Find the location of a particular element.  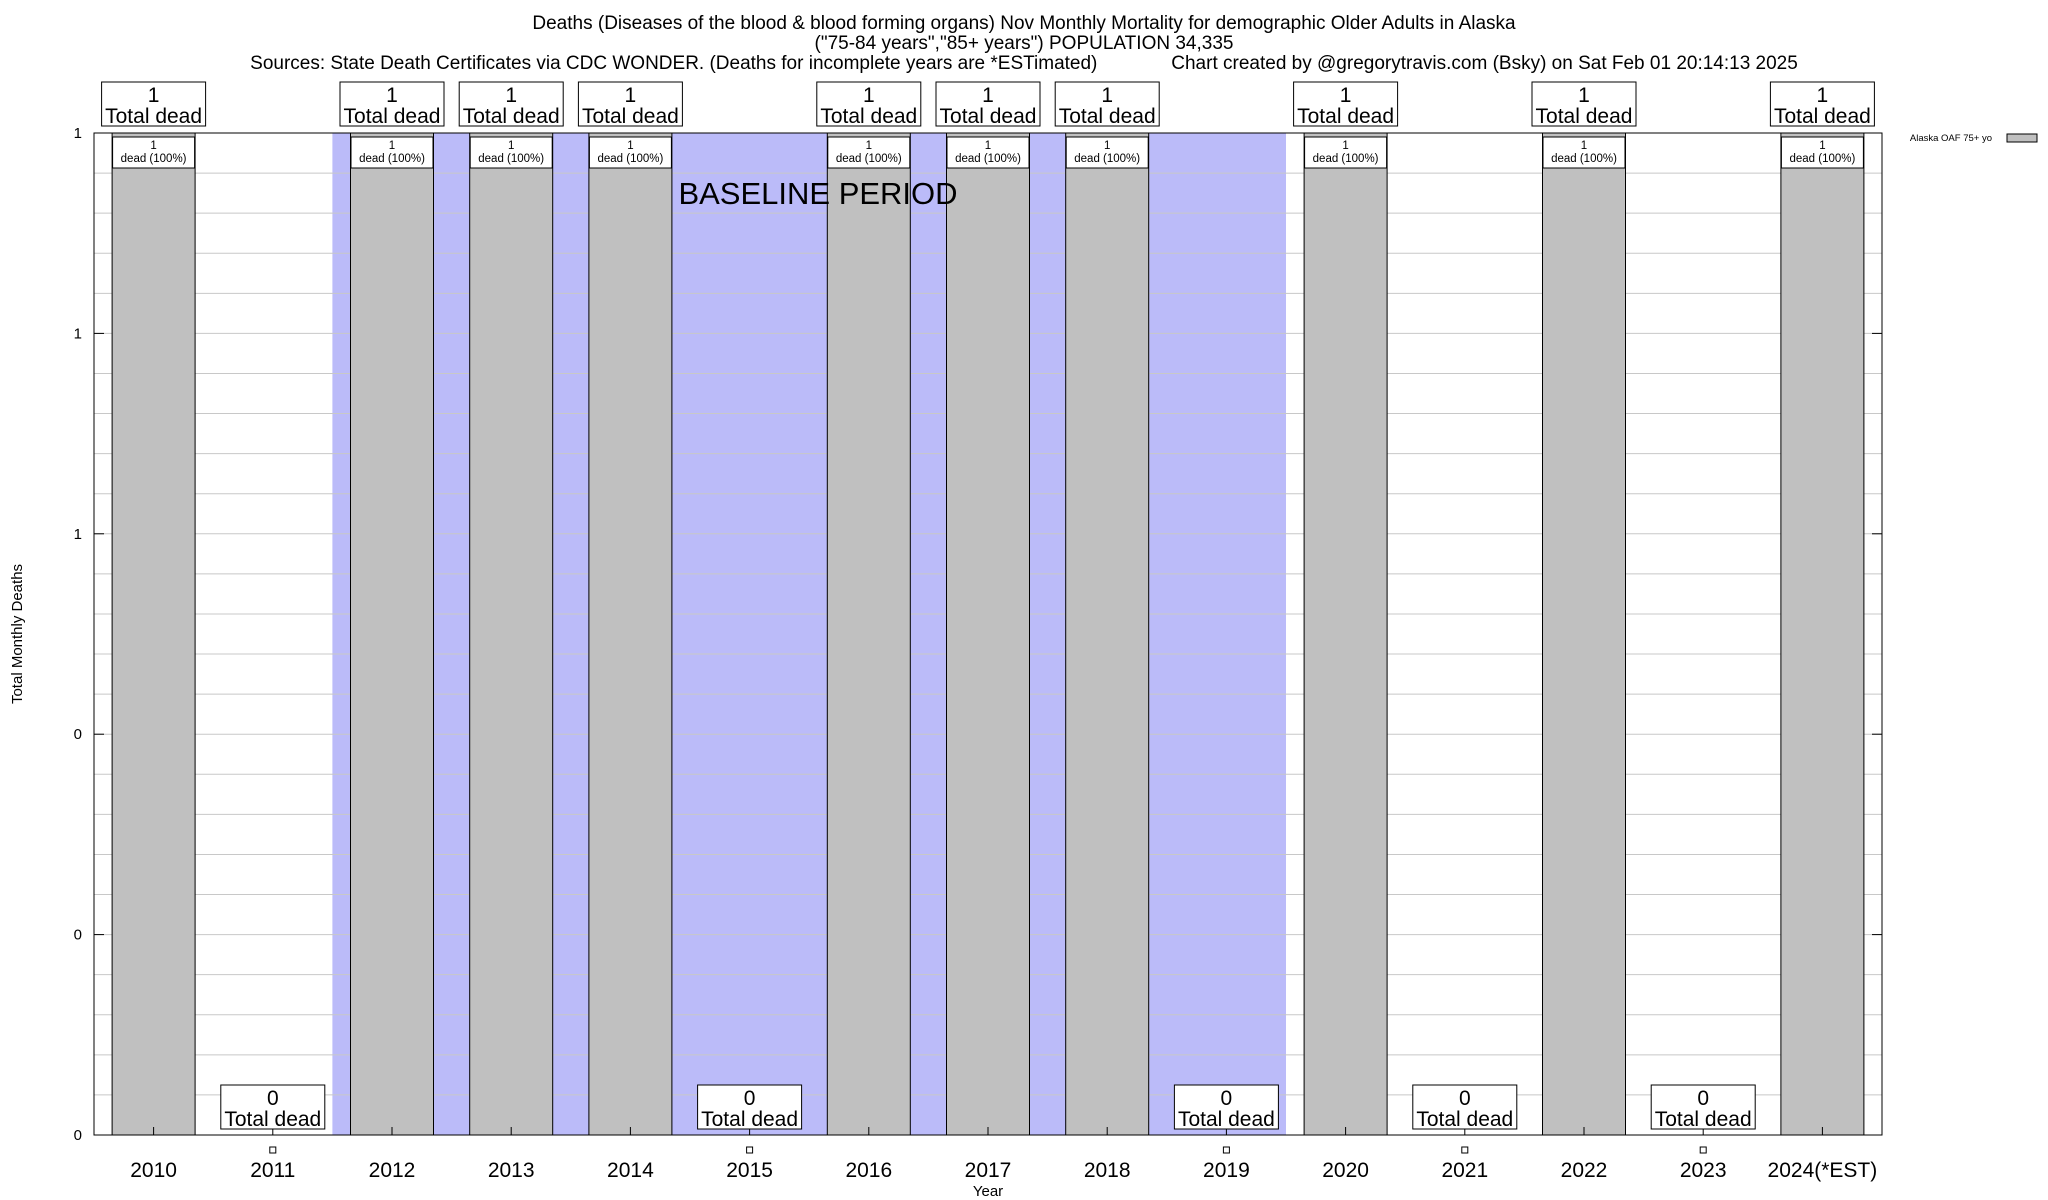

x-tick-label: 2018 is located at coordinates (1107, 1170).